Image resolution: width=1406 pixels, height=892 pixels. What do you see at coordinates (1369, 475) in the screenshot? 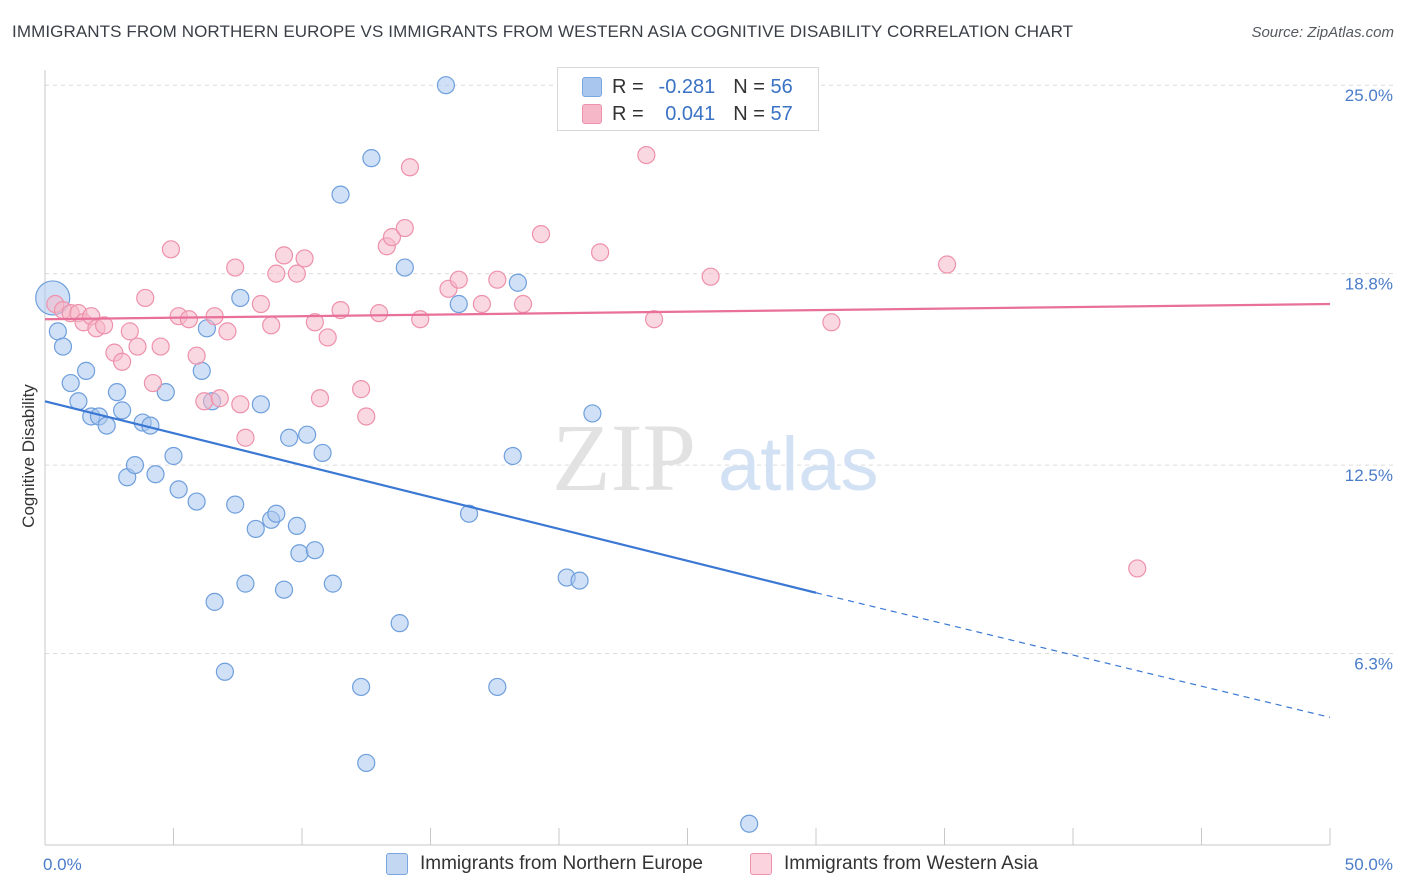
I see `y-tick-label: 12.5%` at bounding box center [1369, 475].